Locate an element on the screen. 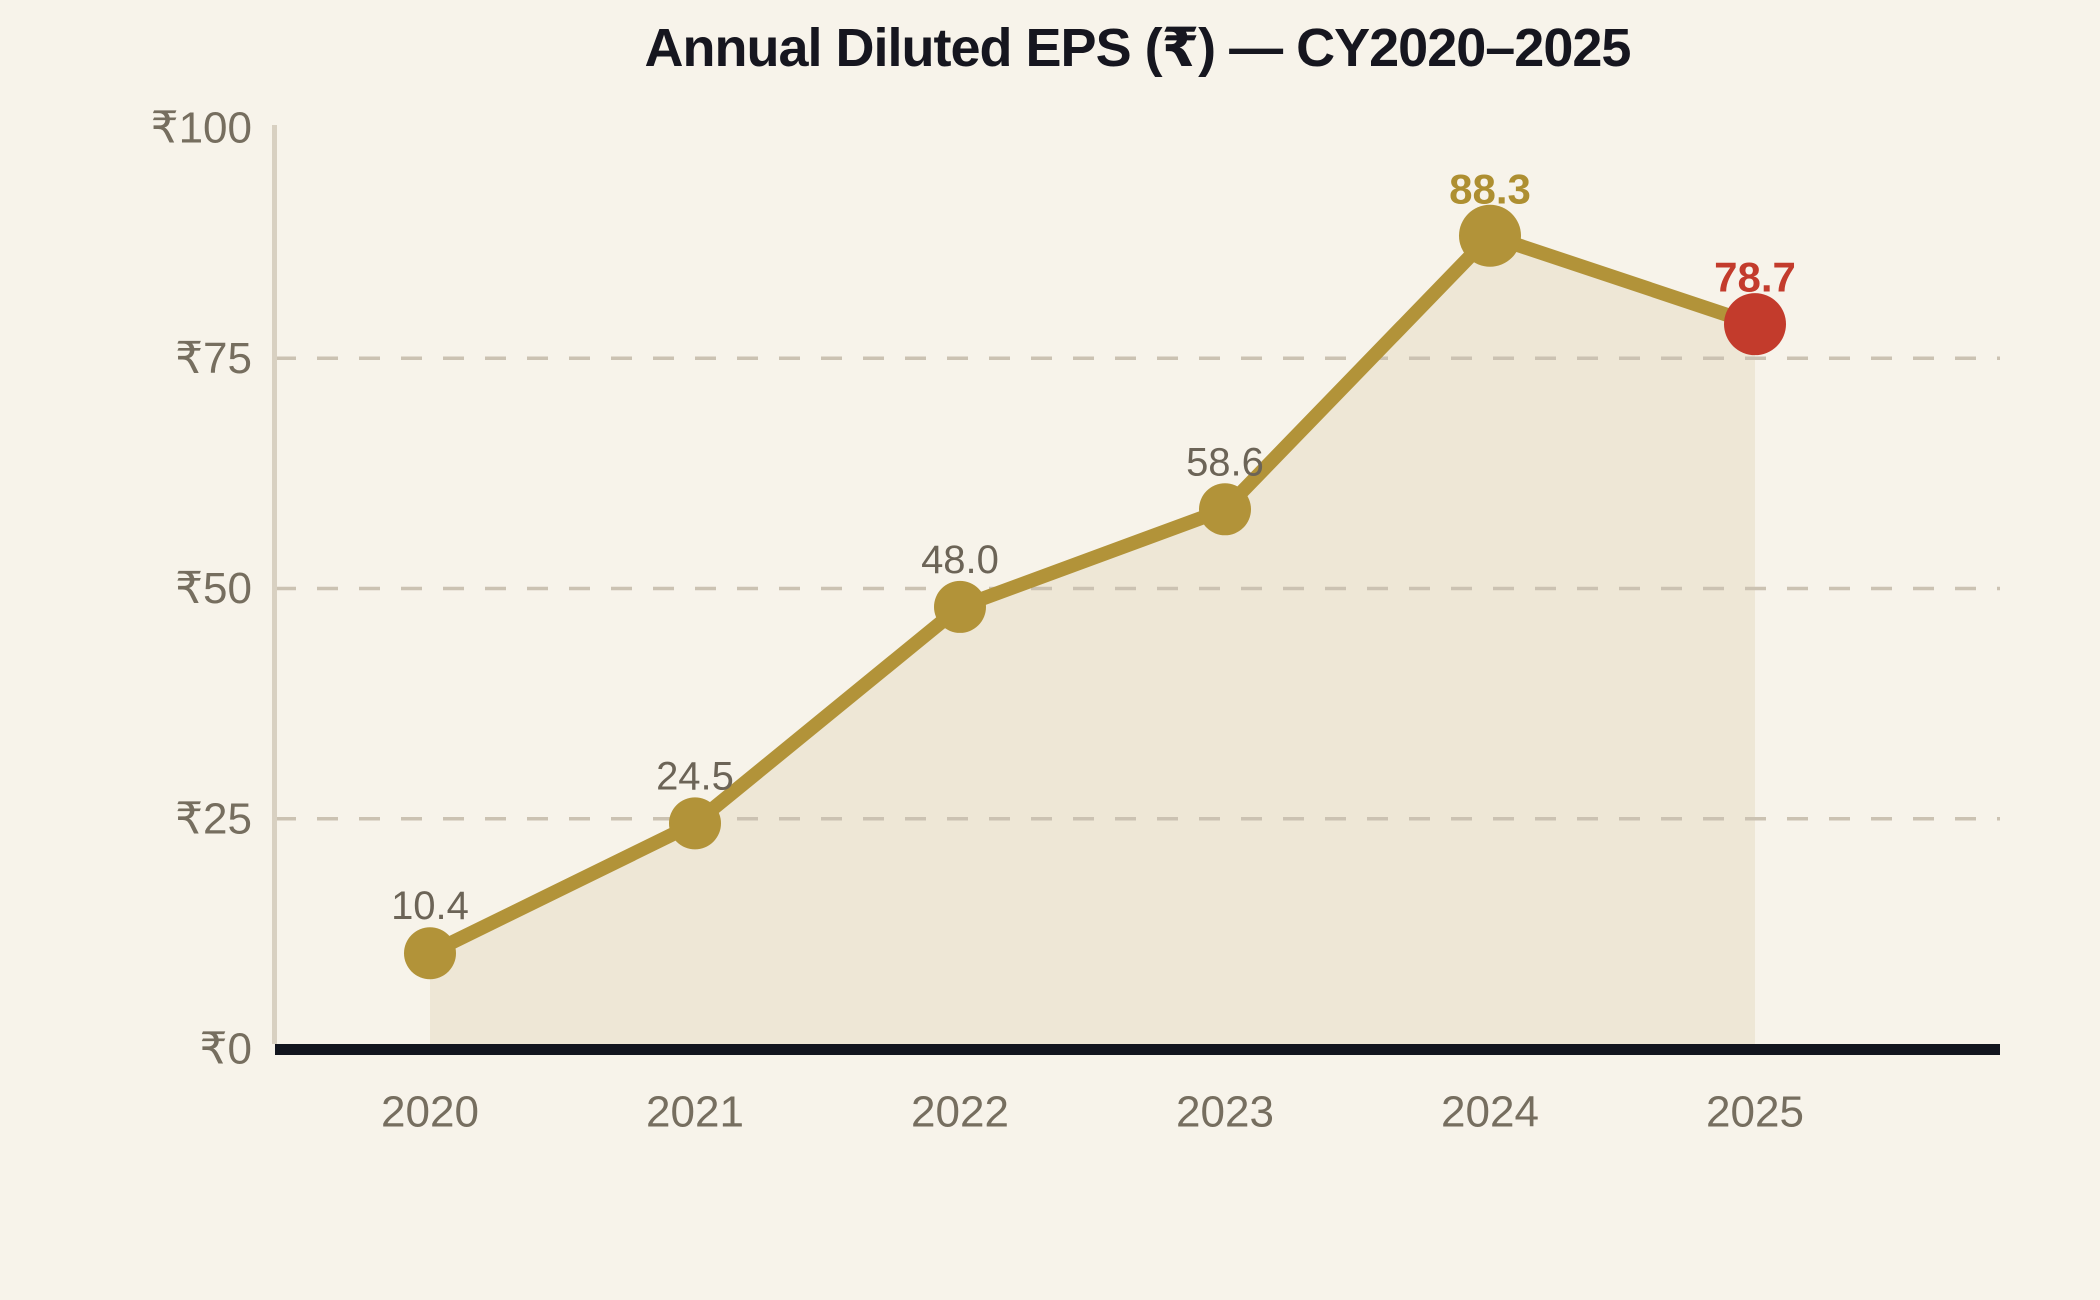  y-tick-25: ₹25 is located at coordinates (213, 818).